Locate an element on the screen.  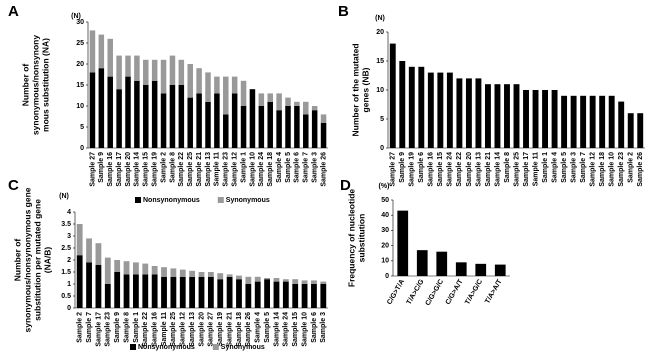
x-tick-label: Sample 2 is located at coordinates (80, 327).